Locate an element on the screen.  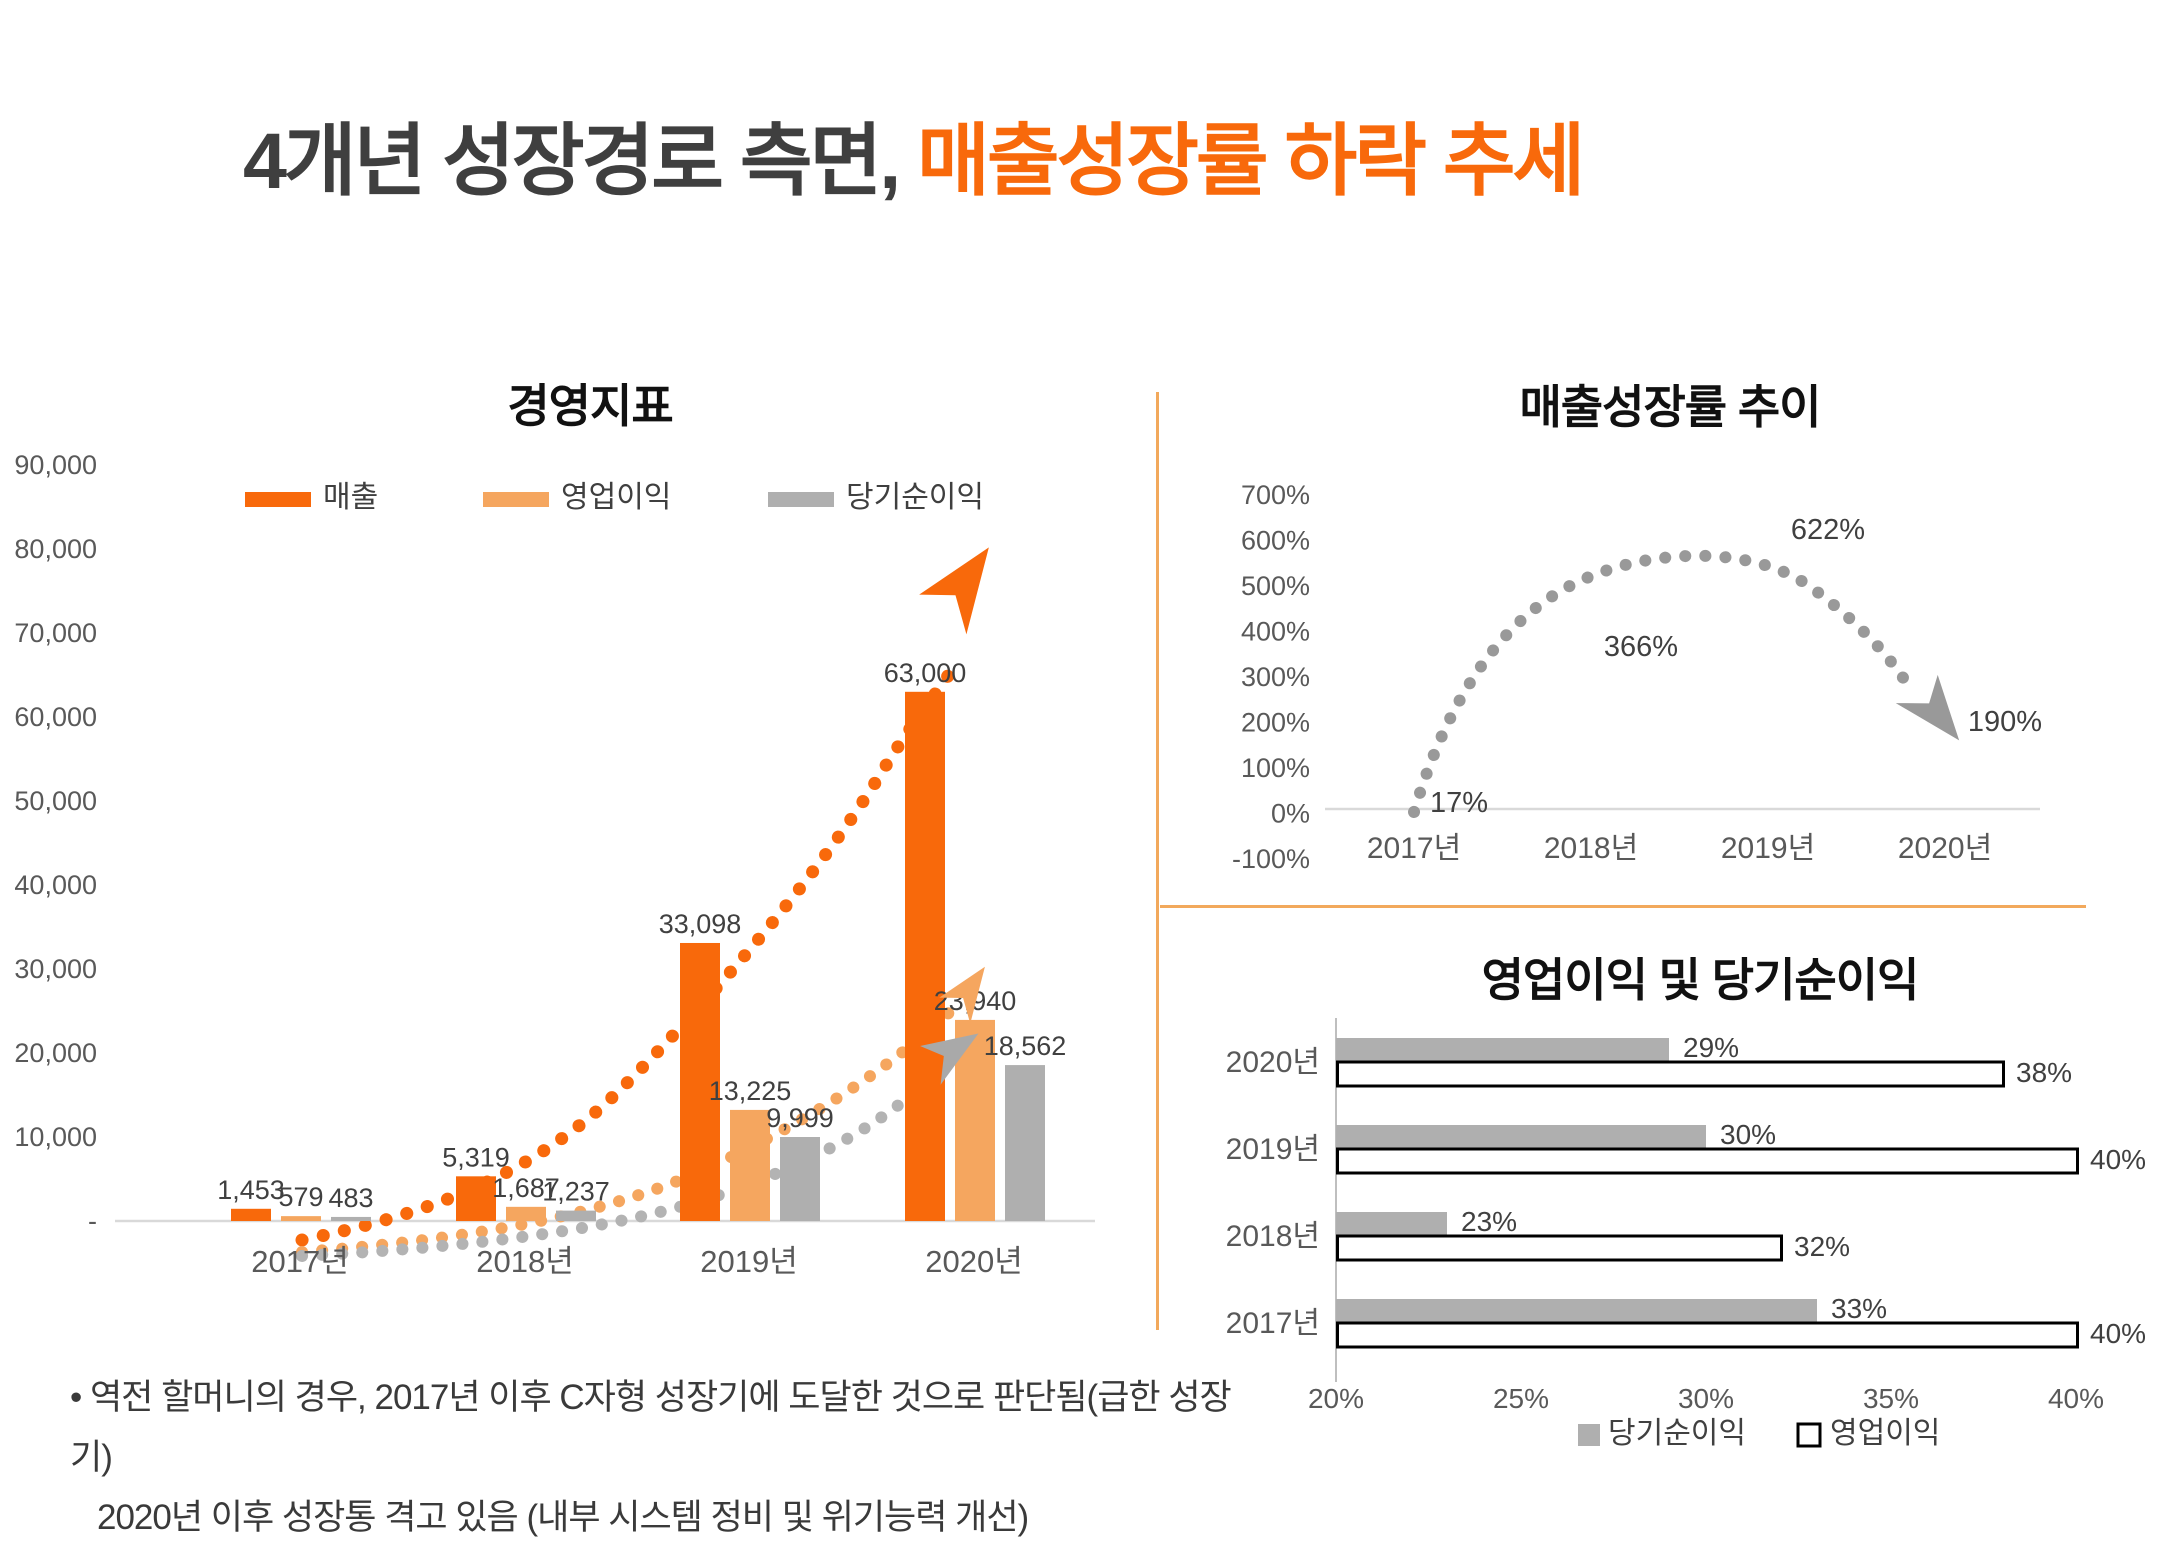
y-axis-tick-label: 20,000 is located at coordinates (55, 1053).